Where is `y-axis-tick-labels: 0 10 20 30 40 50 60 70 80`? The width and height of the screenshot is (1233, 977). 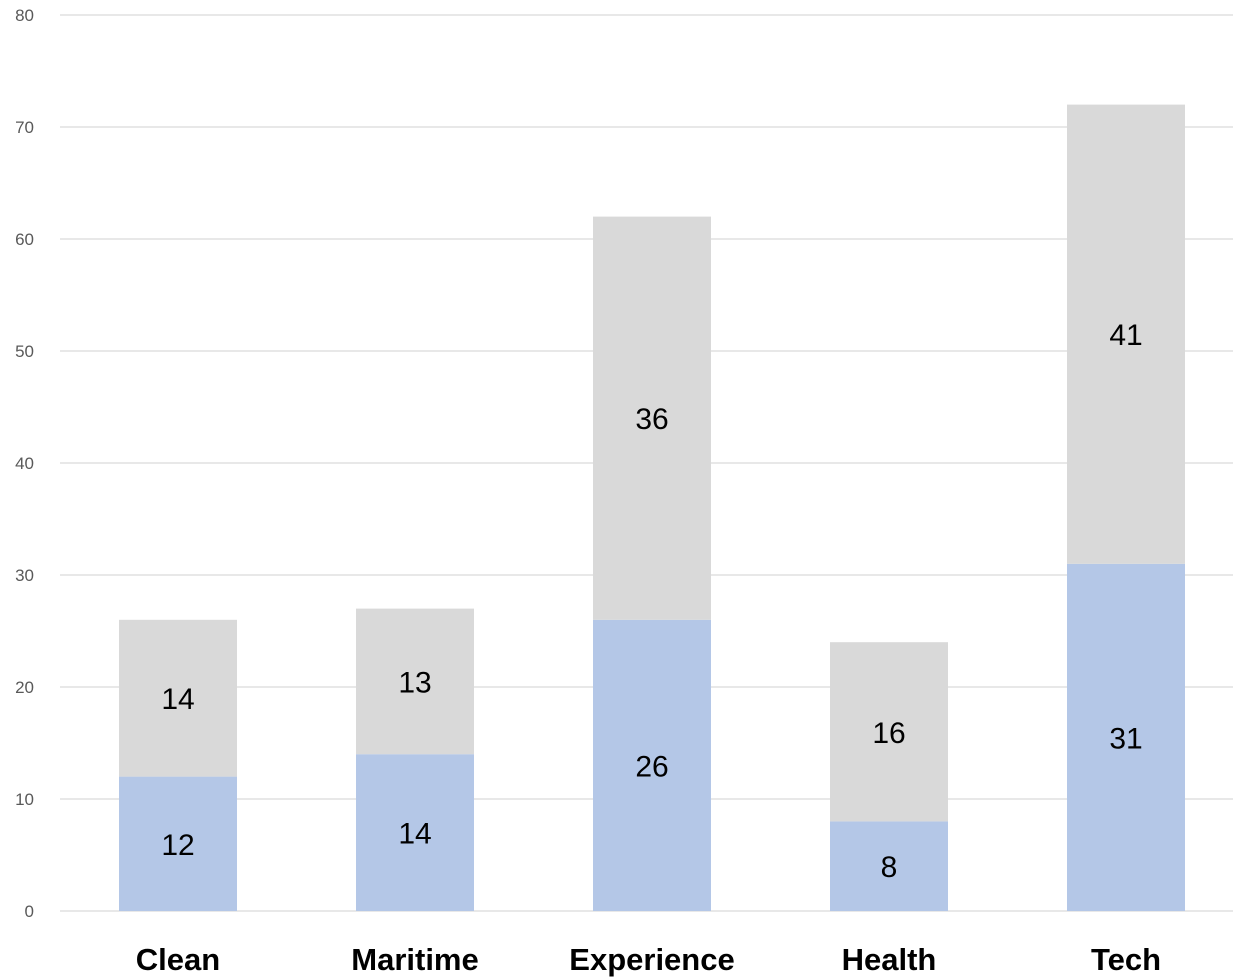
y-axis-tick-labels: 0 10 20 30 40 50 60 70 80 is located at coordinates (24, 463).